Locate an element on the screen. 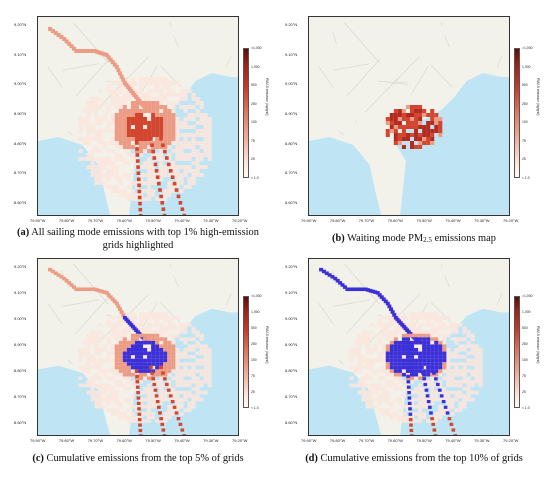 Image resolution: width=550 pixels, height=492 pixels. map-a is located at coordinates (138, 116).